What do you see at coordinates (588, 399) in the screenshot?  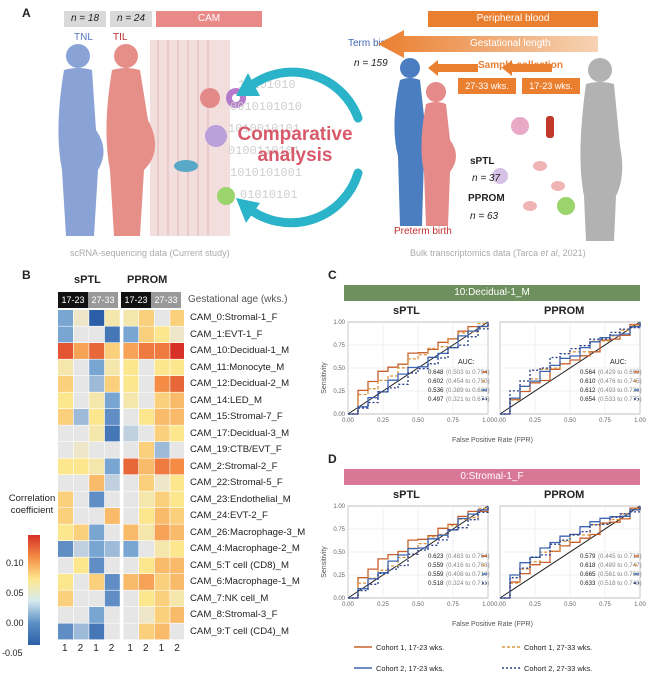 I see `auc-value: 0.654` at bounding box center [588, 399].